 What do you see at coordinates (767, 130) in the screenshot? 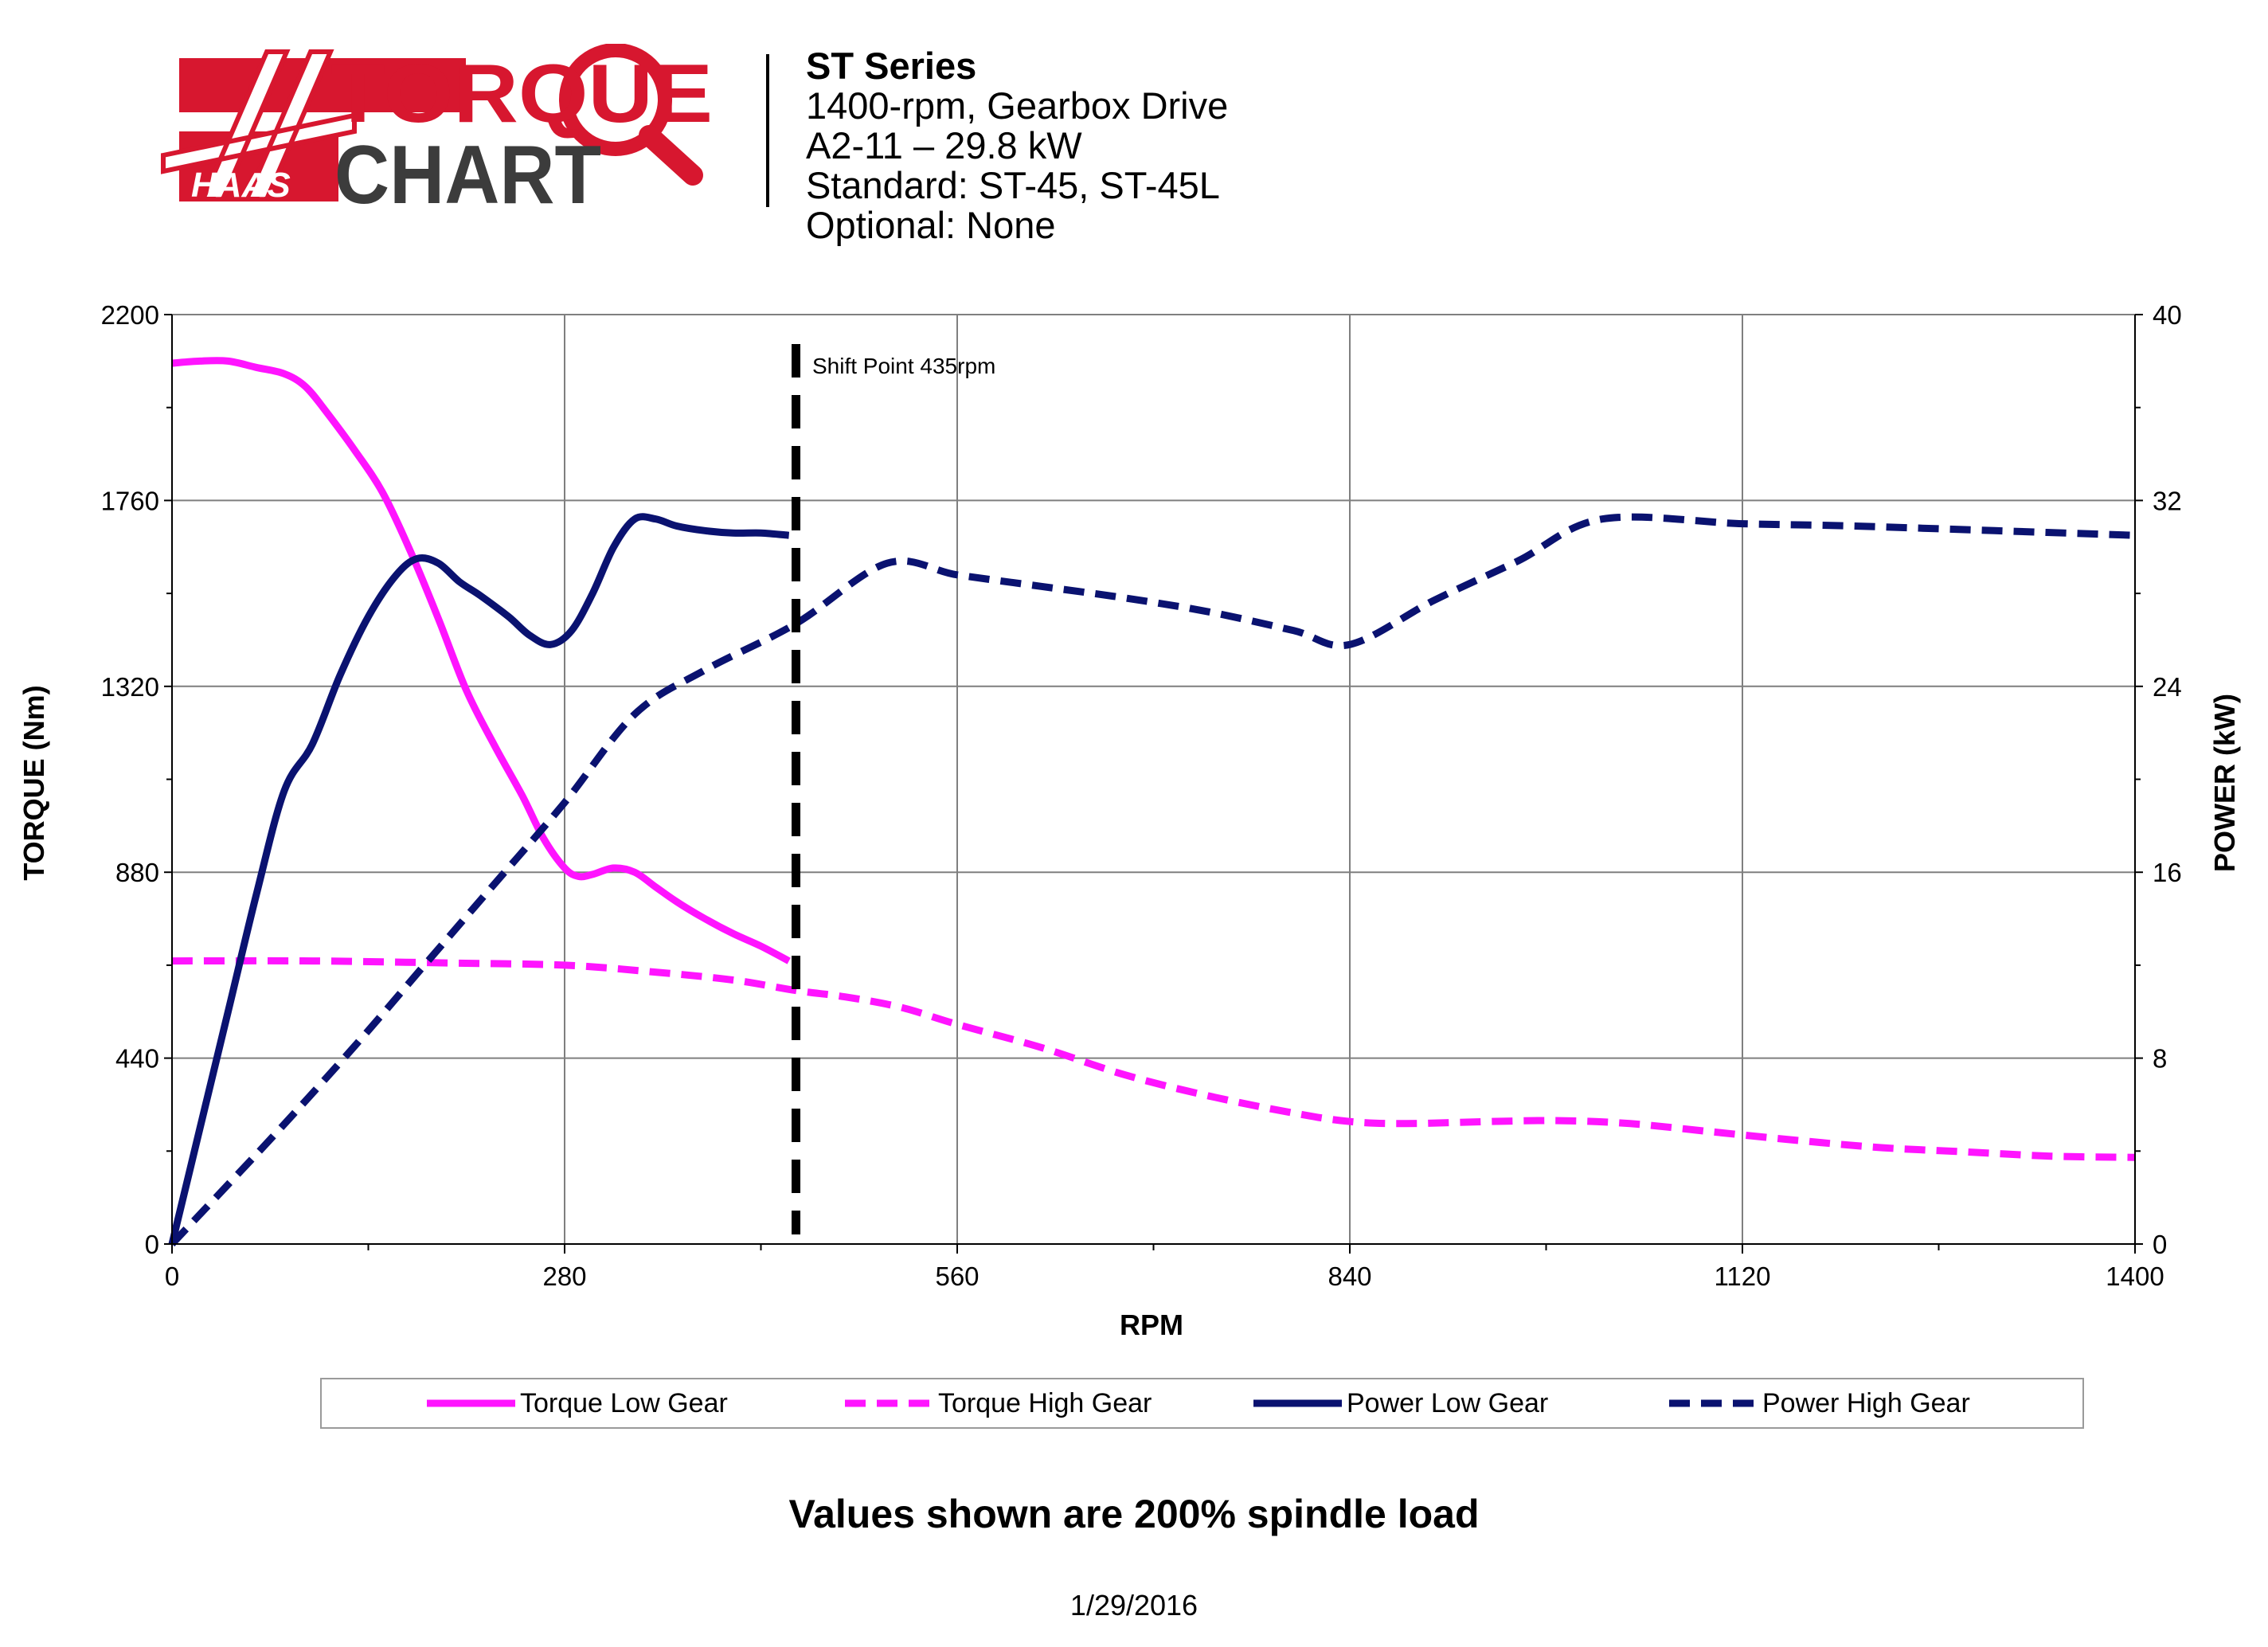
I see `header-divider` at bounding box center [767, 130].